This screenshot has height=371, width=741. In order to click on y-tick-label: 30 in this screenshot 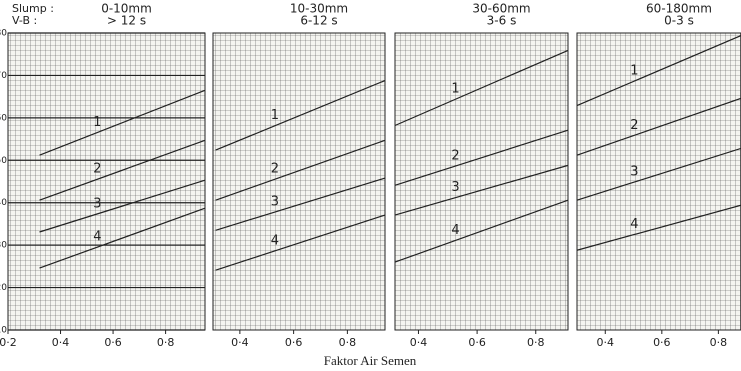, I will do `click(3, 246)`.